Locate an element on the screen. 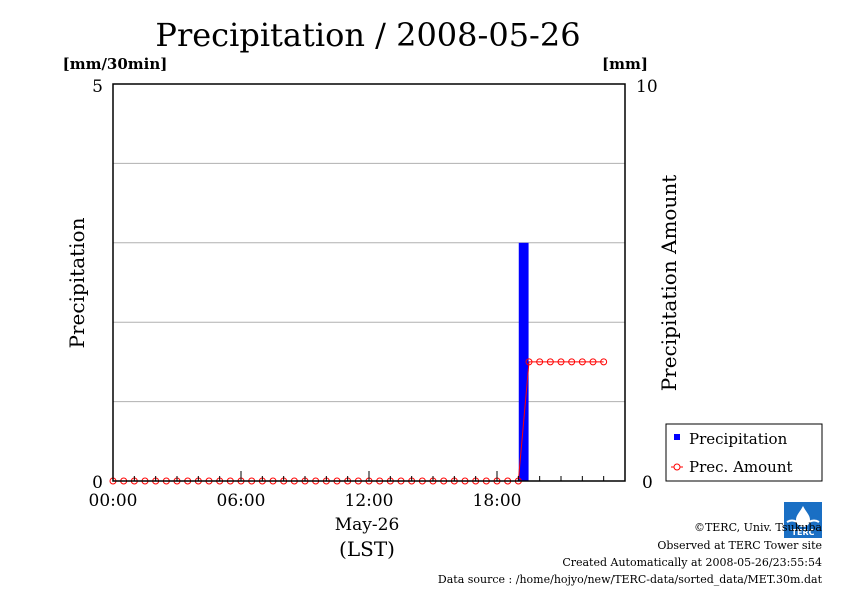 The image size is (842, 595). terc-logo-icon: TERC is located at coordinates (803, 520).